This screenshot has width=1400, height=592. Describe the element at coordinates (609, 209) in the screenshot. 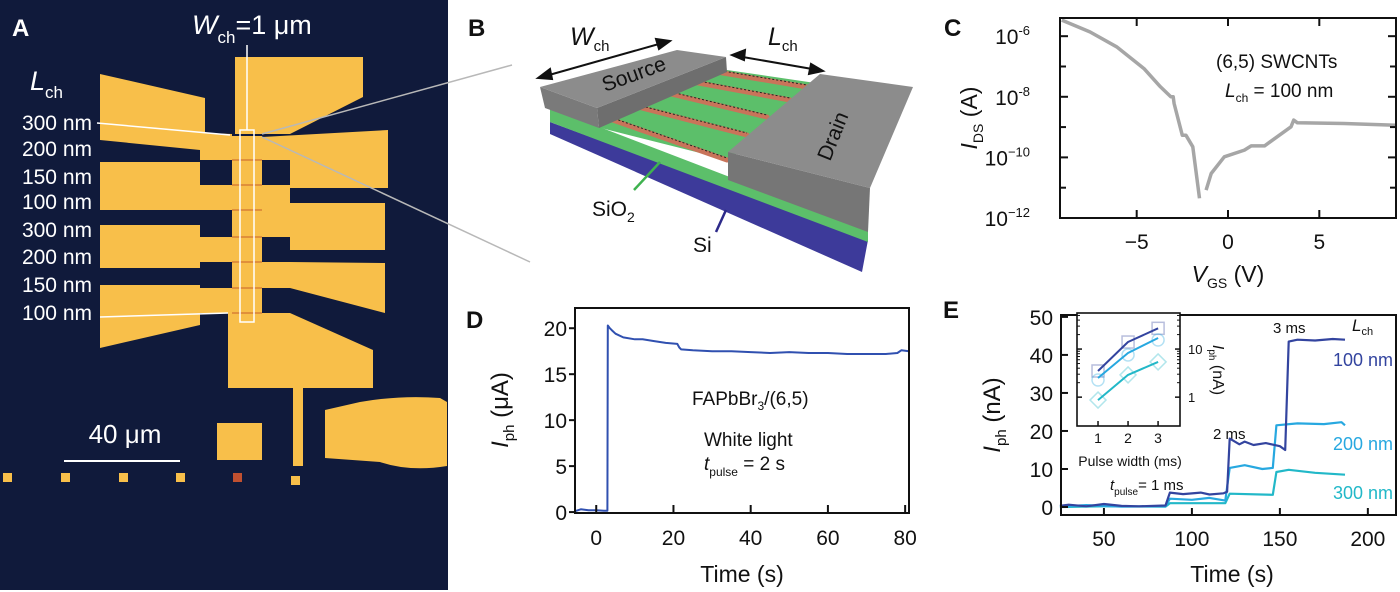

I see `sio2-text: SiO` at that location.